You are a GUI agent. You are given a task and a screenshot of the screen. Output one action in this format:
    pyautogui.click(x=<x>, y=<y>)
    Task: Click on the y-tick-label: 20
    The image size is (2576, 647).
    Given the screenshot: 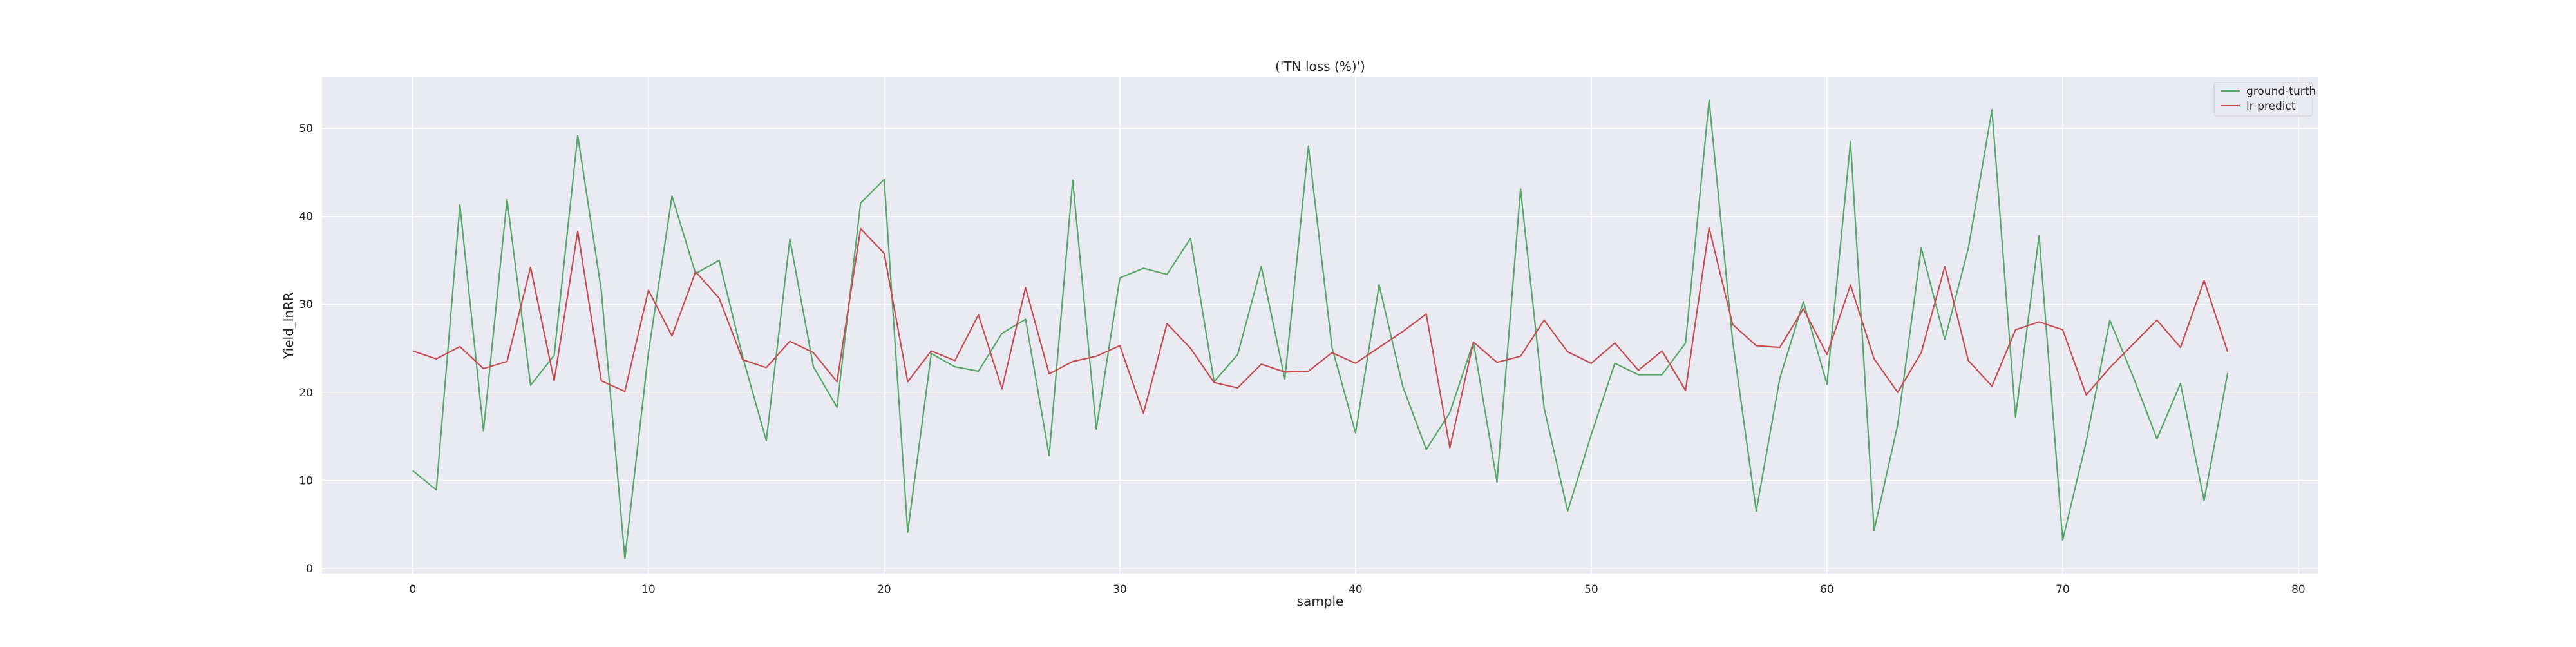 What is the action you would take?
    pyautogui.click(x=306, y=393)
    